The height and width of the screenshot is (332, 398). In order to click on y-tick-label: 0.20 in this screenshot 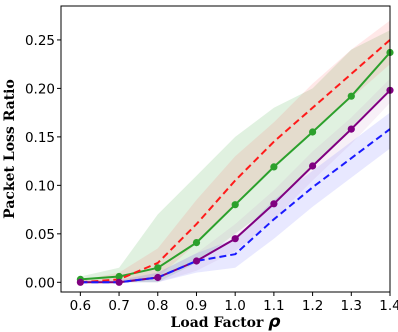, I will do `click(40, 89)`.